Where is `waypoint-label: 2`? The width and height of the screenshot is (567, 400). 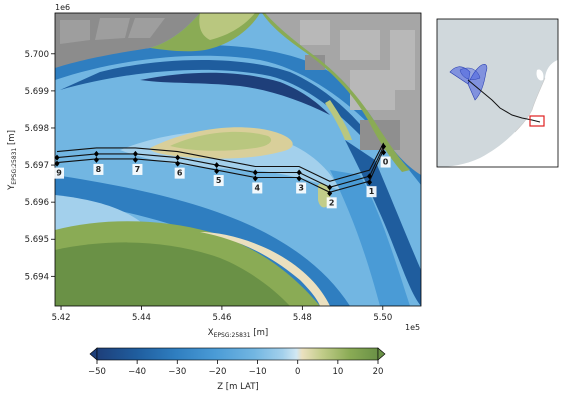
waypoint-label: 2 is located at coordinates (332, 202).